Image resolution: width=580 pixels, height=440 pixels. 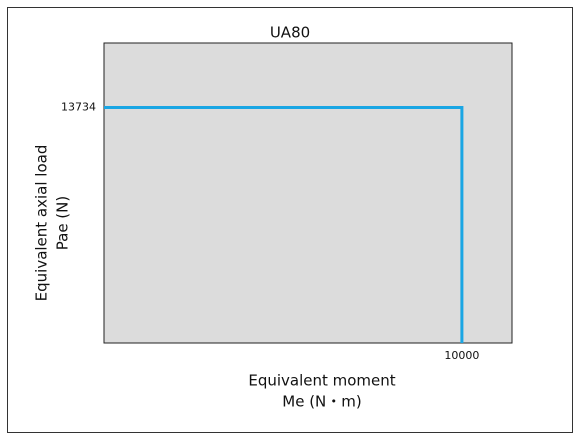 I want to click on y-tick-label: 13734, so click(x=78, y=107).